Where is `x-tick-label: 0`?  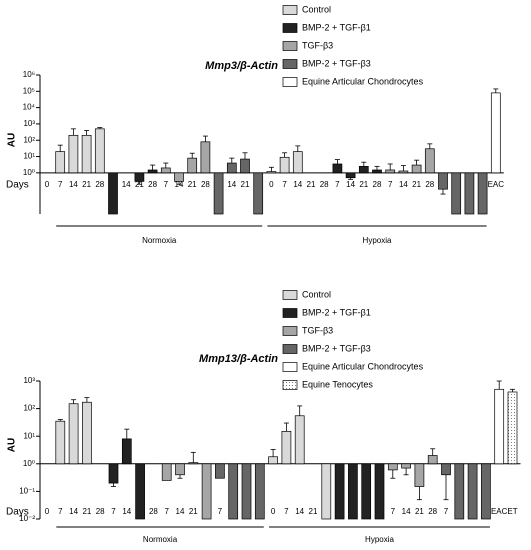 x-tick-label: 0 is located at coordinates (47, 184).